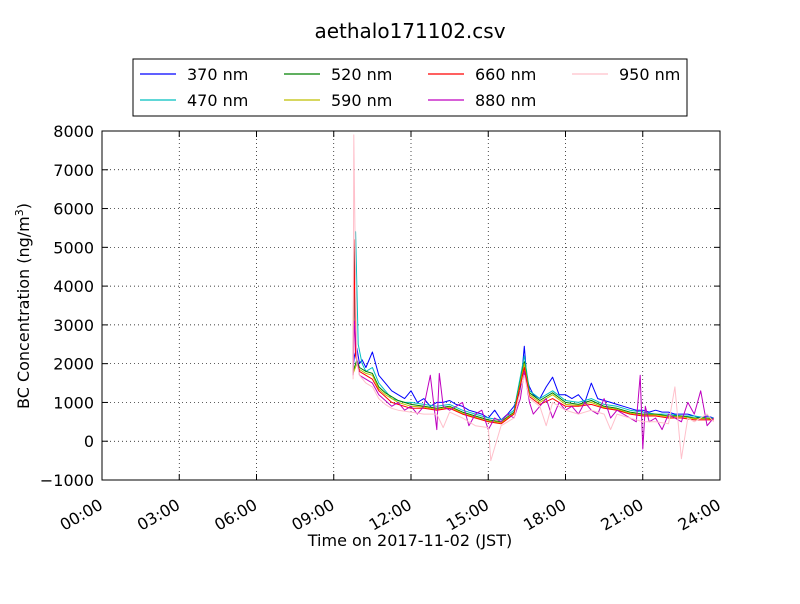  Describe the element at coordinates (73, 364) in the screenshot. I see `y-tick-label: 2000` at that location.